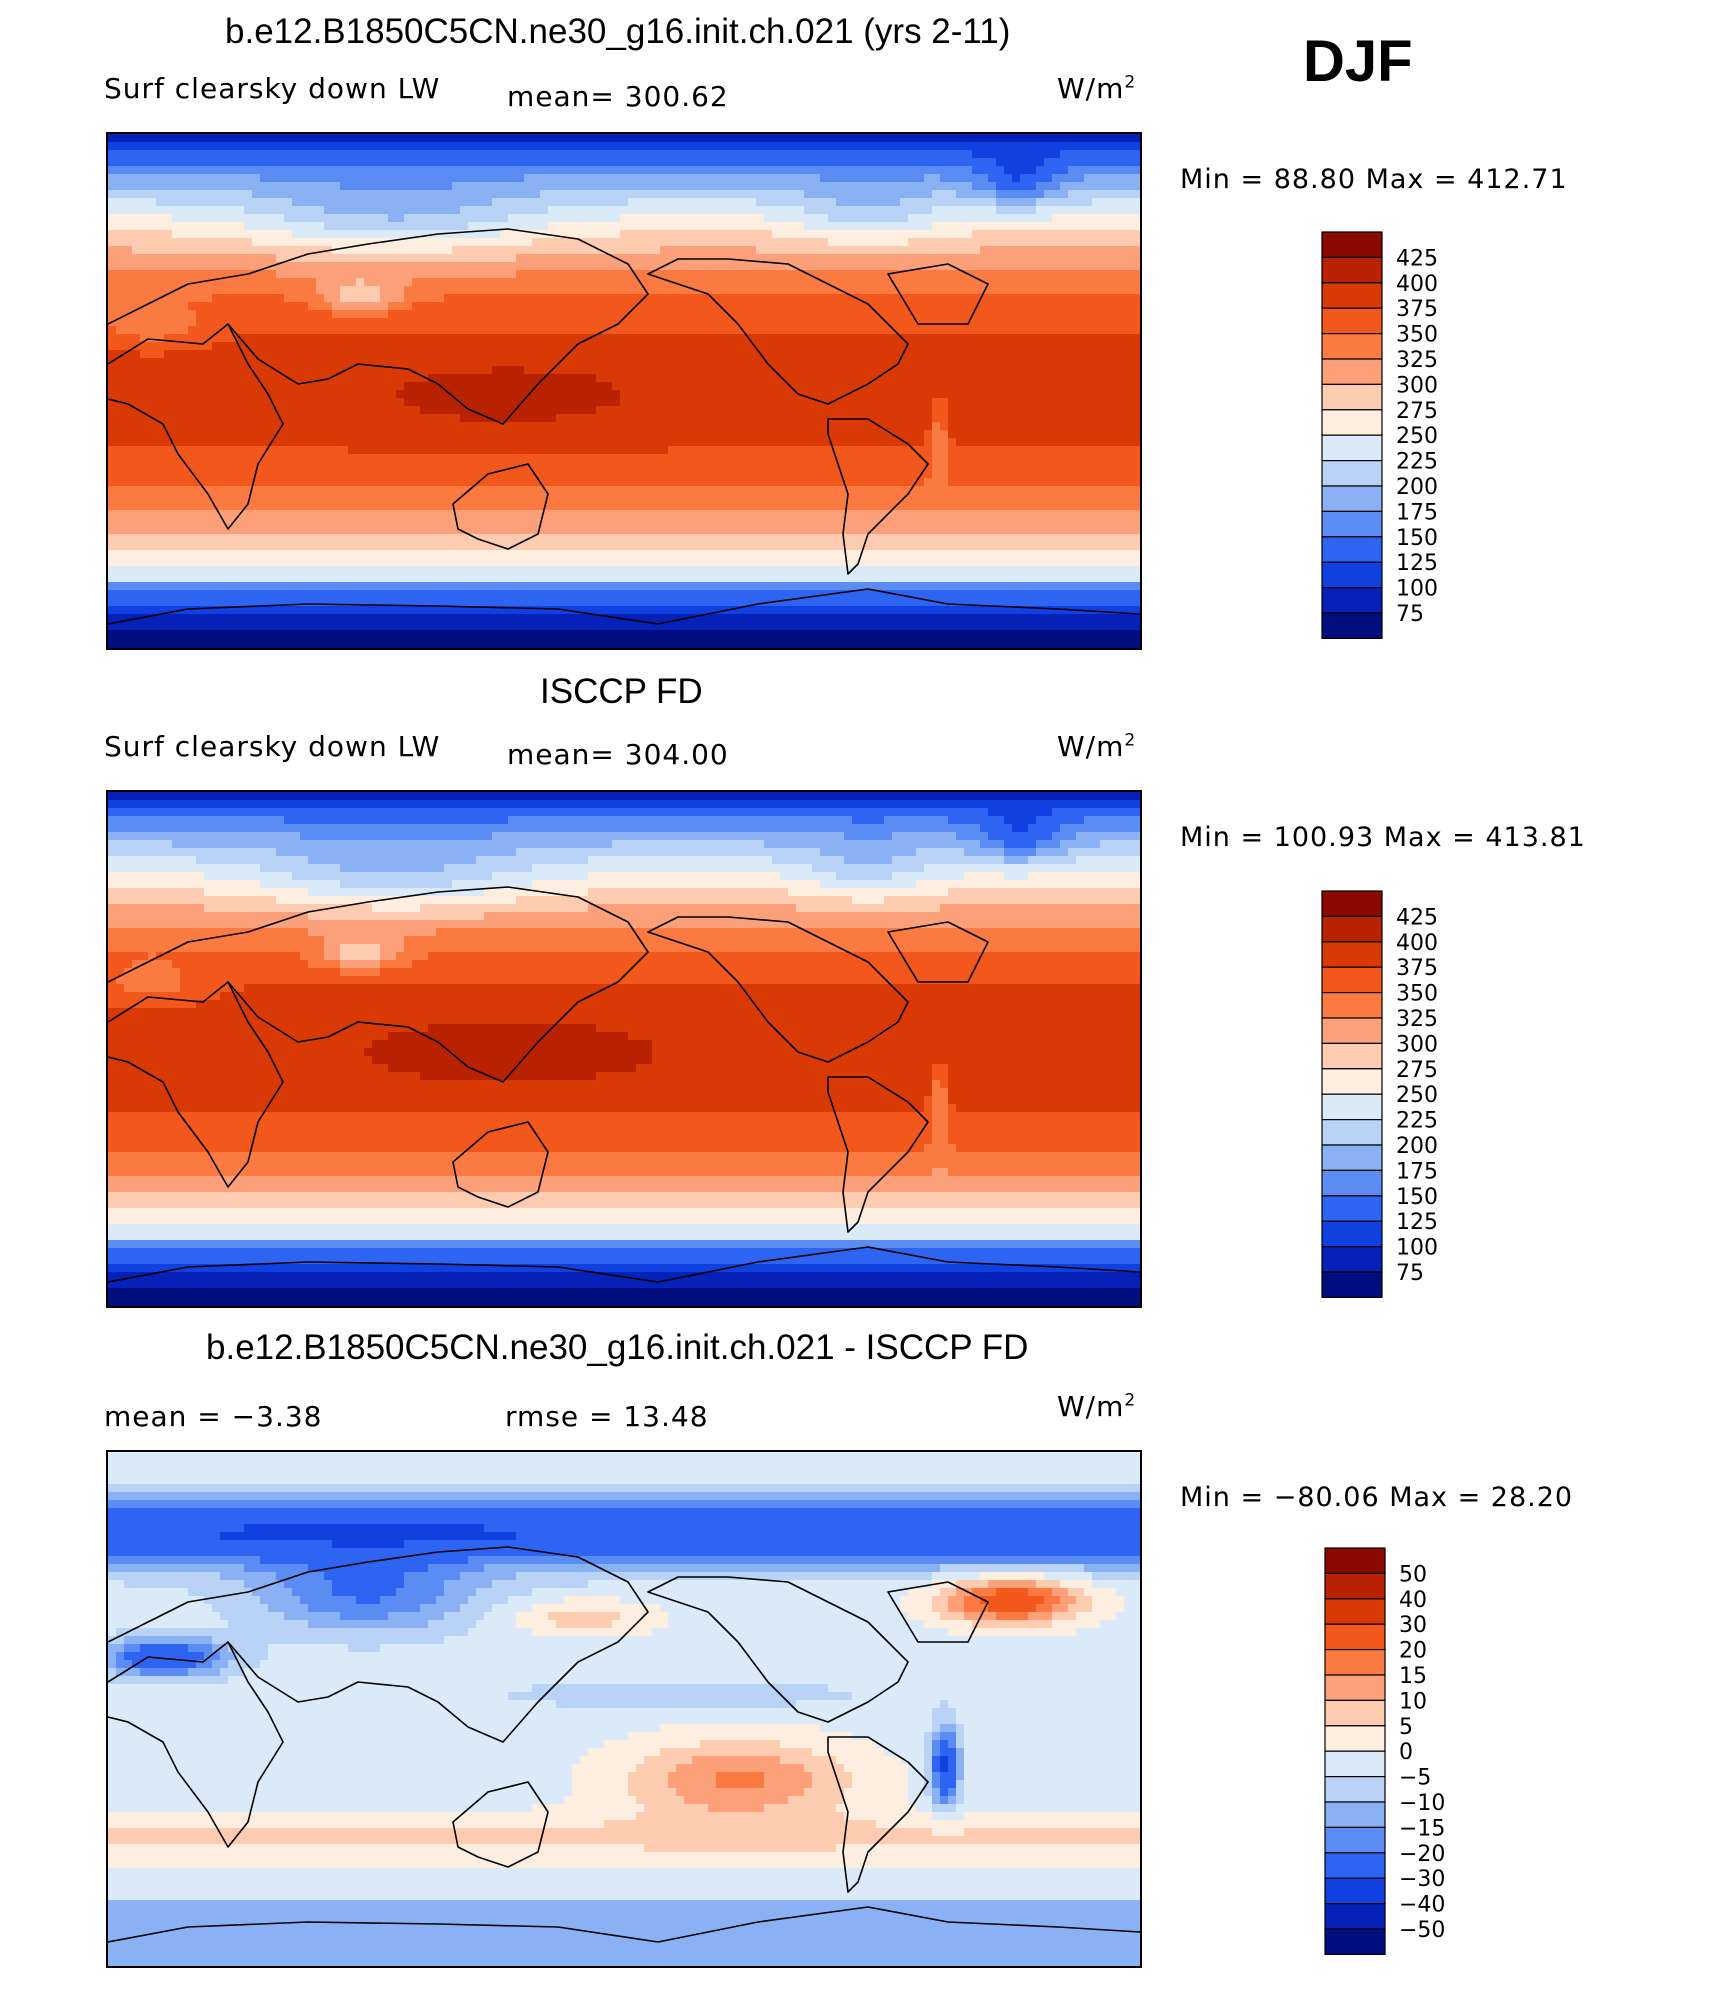  I want to click on panel3-mean: mean = −3.38, so click(213, 1416).